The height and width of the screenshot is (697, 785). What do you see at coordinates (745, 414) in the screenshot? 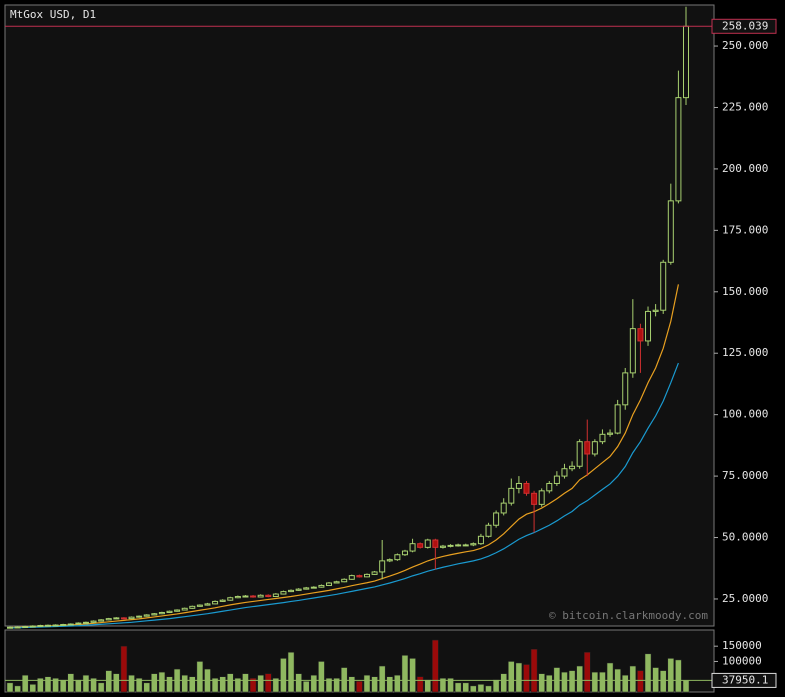
I see `y-tick-label: 100.000` at bounding box center [745, 414].